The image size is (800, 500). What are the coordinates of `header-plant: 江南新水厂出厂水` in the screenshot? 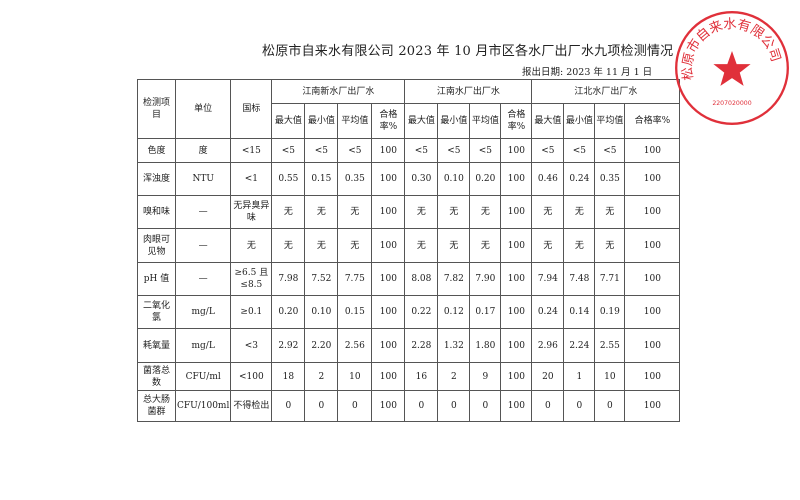 It's located at (338, 91).